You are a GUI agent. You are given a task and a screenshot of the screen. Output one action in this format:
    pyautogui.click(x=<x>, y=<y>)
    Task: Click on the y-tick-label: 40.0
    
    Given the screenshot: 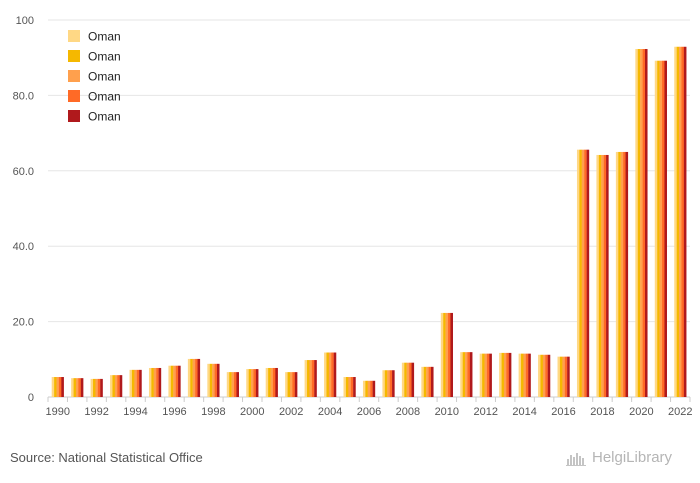 What is the action you would take?
    pyautogui.click(x=23, y=247)
    